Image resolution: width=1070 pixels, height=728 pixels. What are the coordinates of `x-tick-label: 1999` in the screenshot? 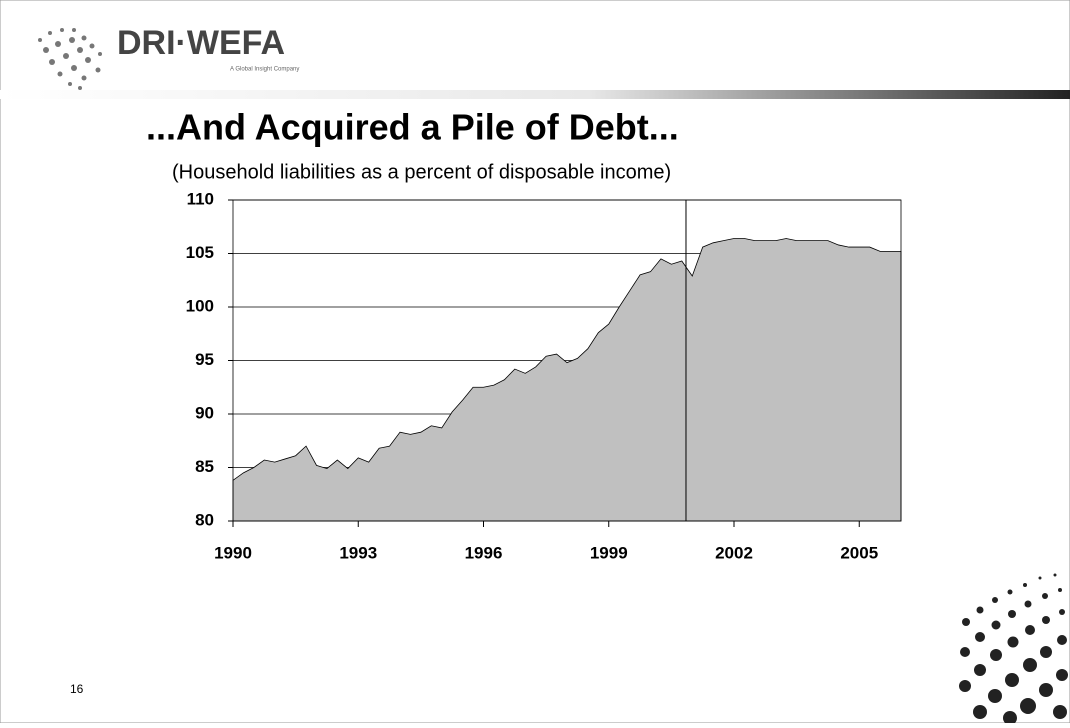 It's located at (609, 552).